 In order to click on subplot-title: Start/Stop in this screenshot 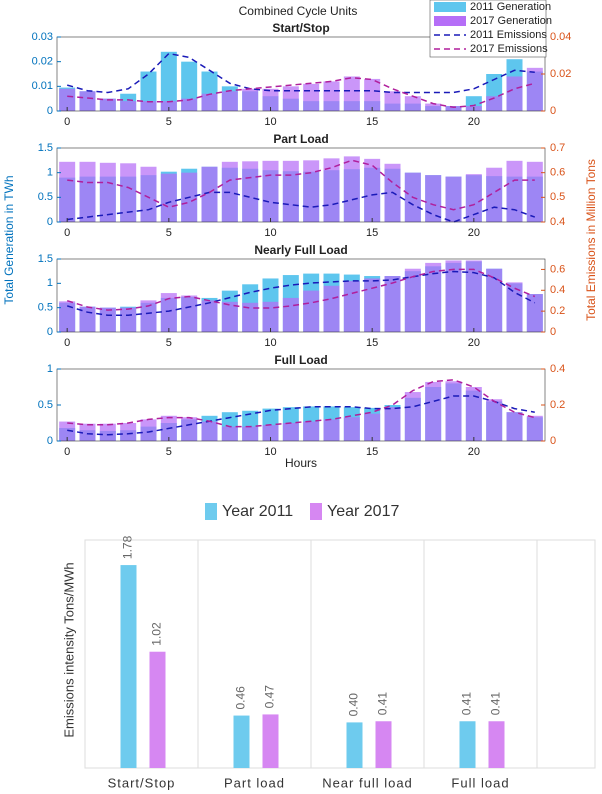, I will do `click(300, 28)`.